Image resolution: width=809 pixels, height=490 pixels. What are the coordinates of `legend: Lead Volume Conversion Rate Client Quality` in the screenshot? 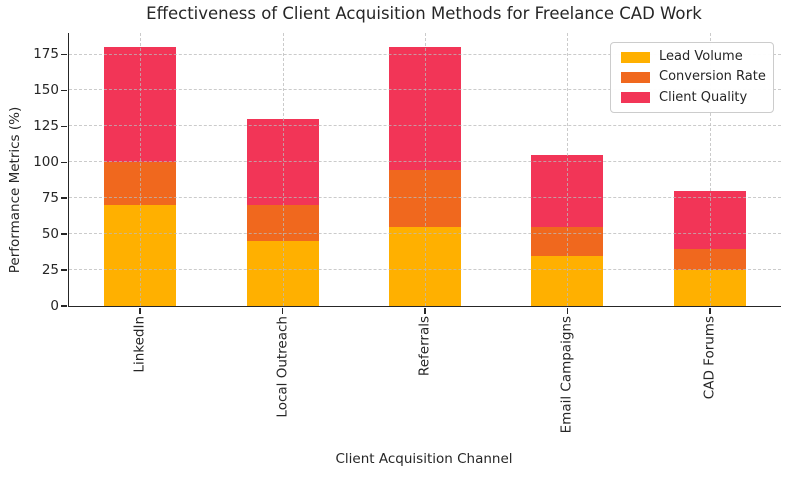 It's located at (692, 77).